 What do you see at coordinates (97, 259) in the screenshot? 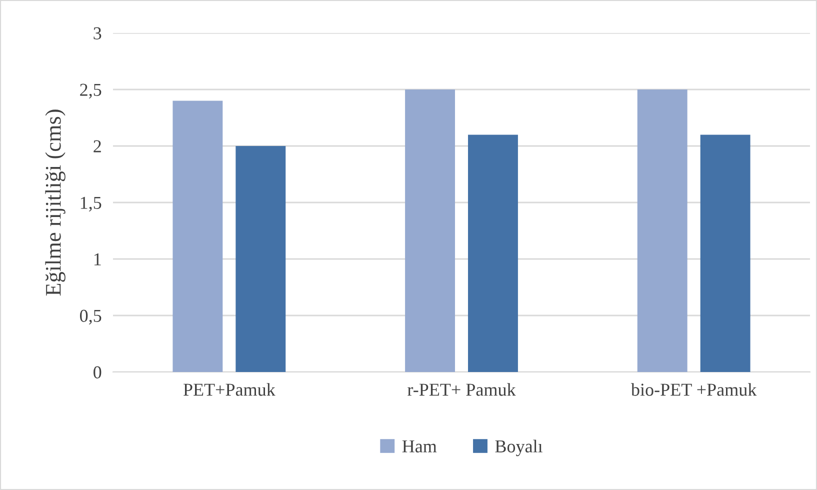
I see `y-tick-label: 1` at bounding box center [97, 259].